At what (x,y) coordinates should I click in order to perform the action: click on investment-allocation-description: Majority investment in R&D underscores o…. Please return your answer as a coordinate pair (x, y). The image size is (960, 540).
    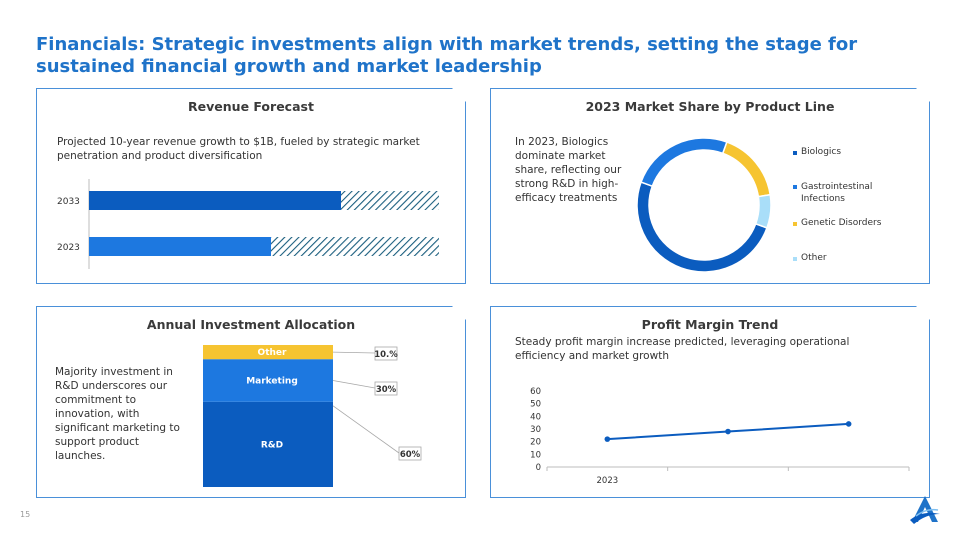
    Looking at the image, I should click on (117, 414).